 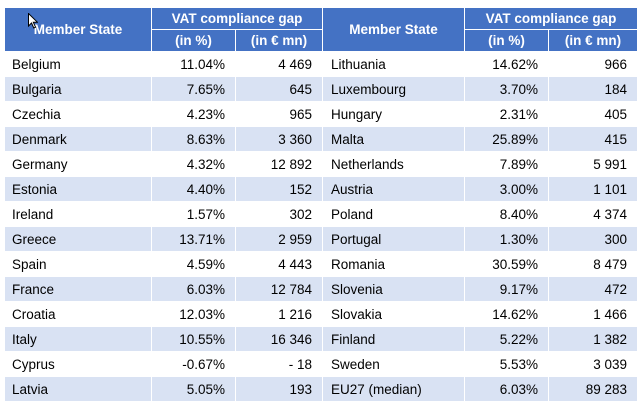 I want to click on member-state-header-left: Member State, so click(x=78, y=29).